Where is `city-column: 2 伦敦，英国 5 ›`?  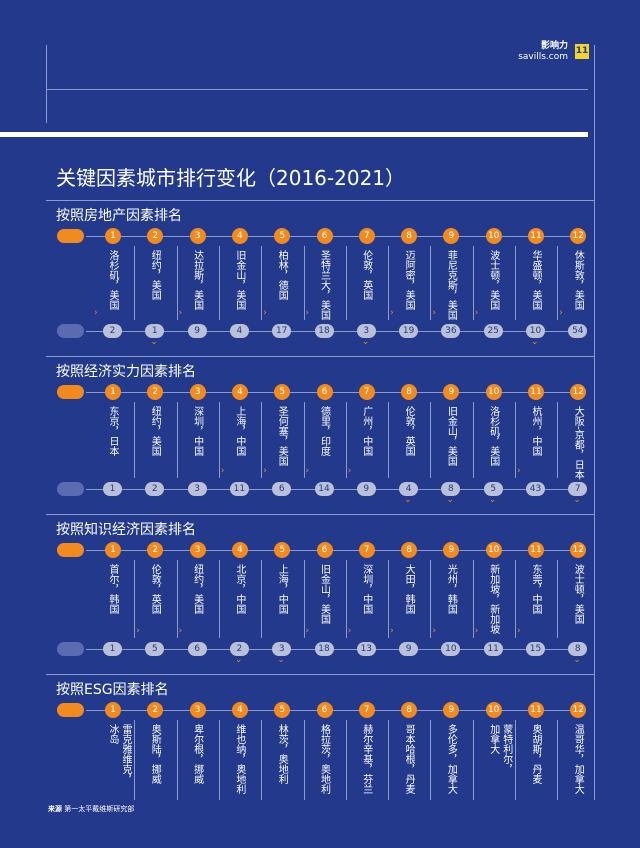
city-column: 2 伦敦，英国 5 › is located at coordinates (156, 594).